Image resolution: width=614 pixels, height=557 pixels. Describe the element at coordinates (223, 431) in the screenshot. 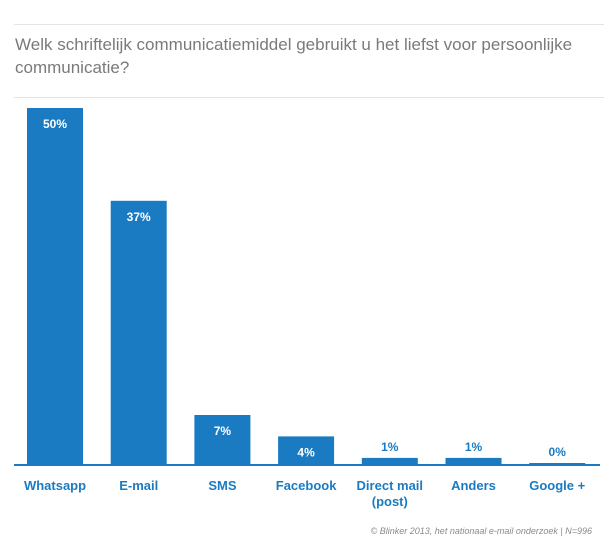

I see `data-label-2: 7%` at that location.